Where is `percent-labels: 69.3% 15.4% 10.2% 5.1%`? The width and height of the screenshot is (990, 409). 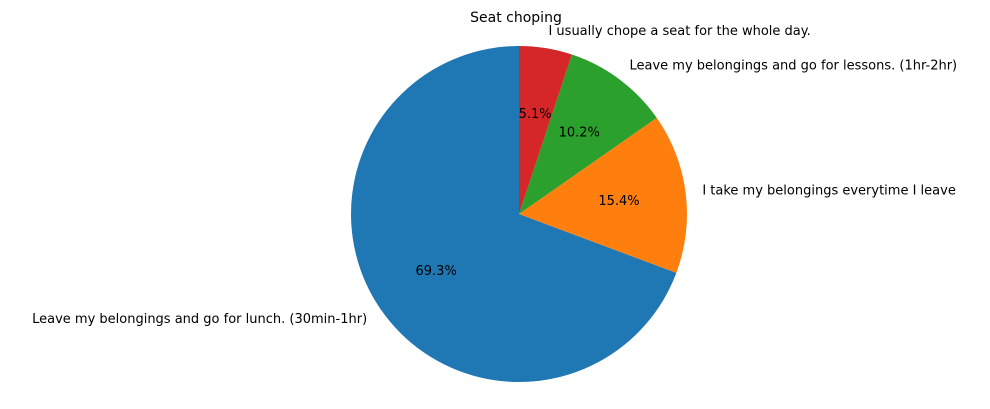 percent-labels: 69.3% 15.4% 10.2% 5.1% is located at coordinates (528, 193).